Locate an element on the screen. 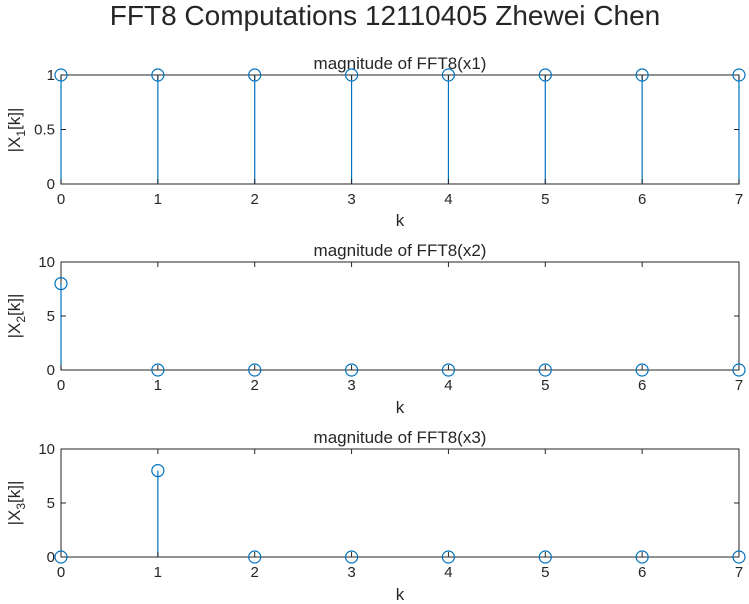  subplot-1-ylabel: |X1[k]| is located at coordinates (16, 130).